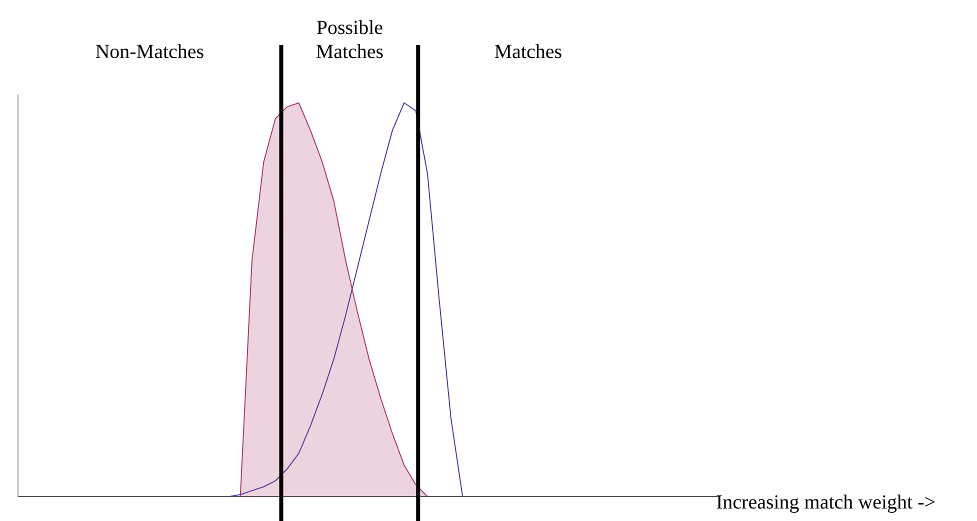  I want to click on text: Matches, so click(528, 52).